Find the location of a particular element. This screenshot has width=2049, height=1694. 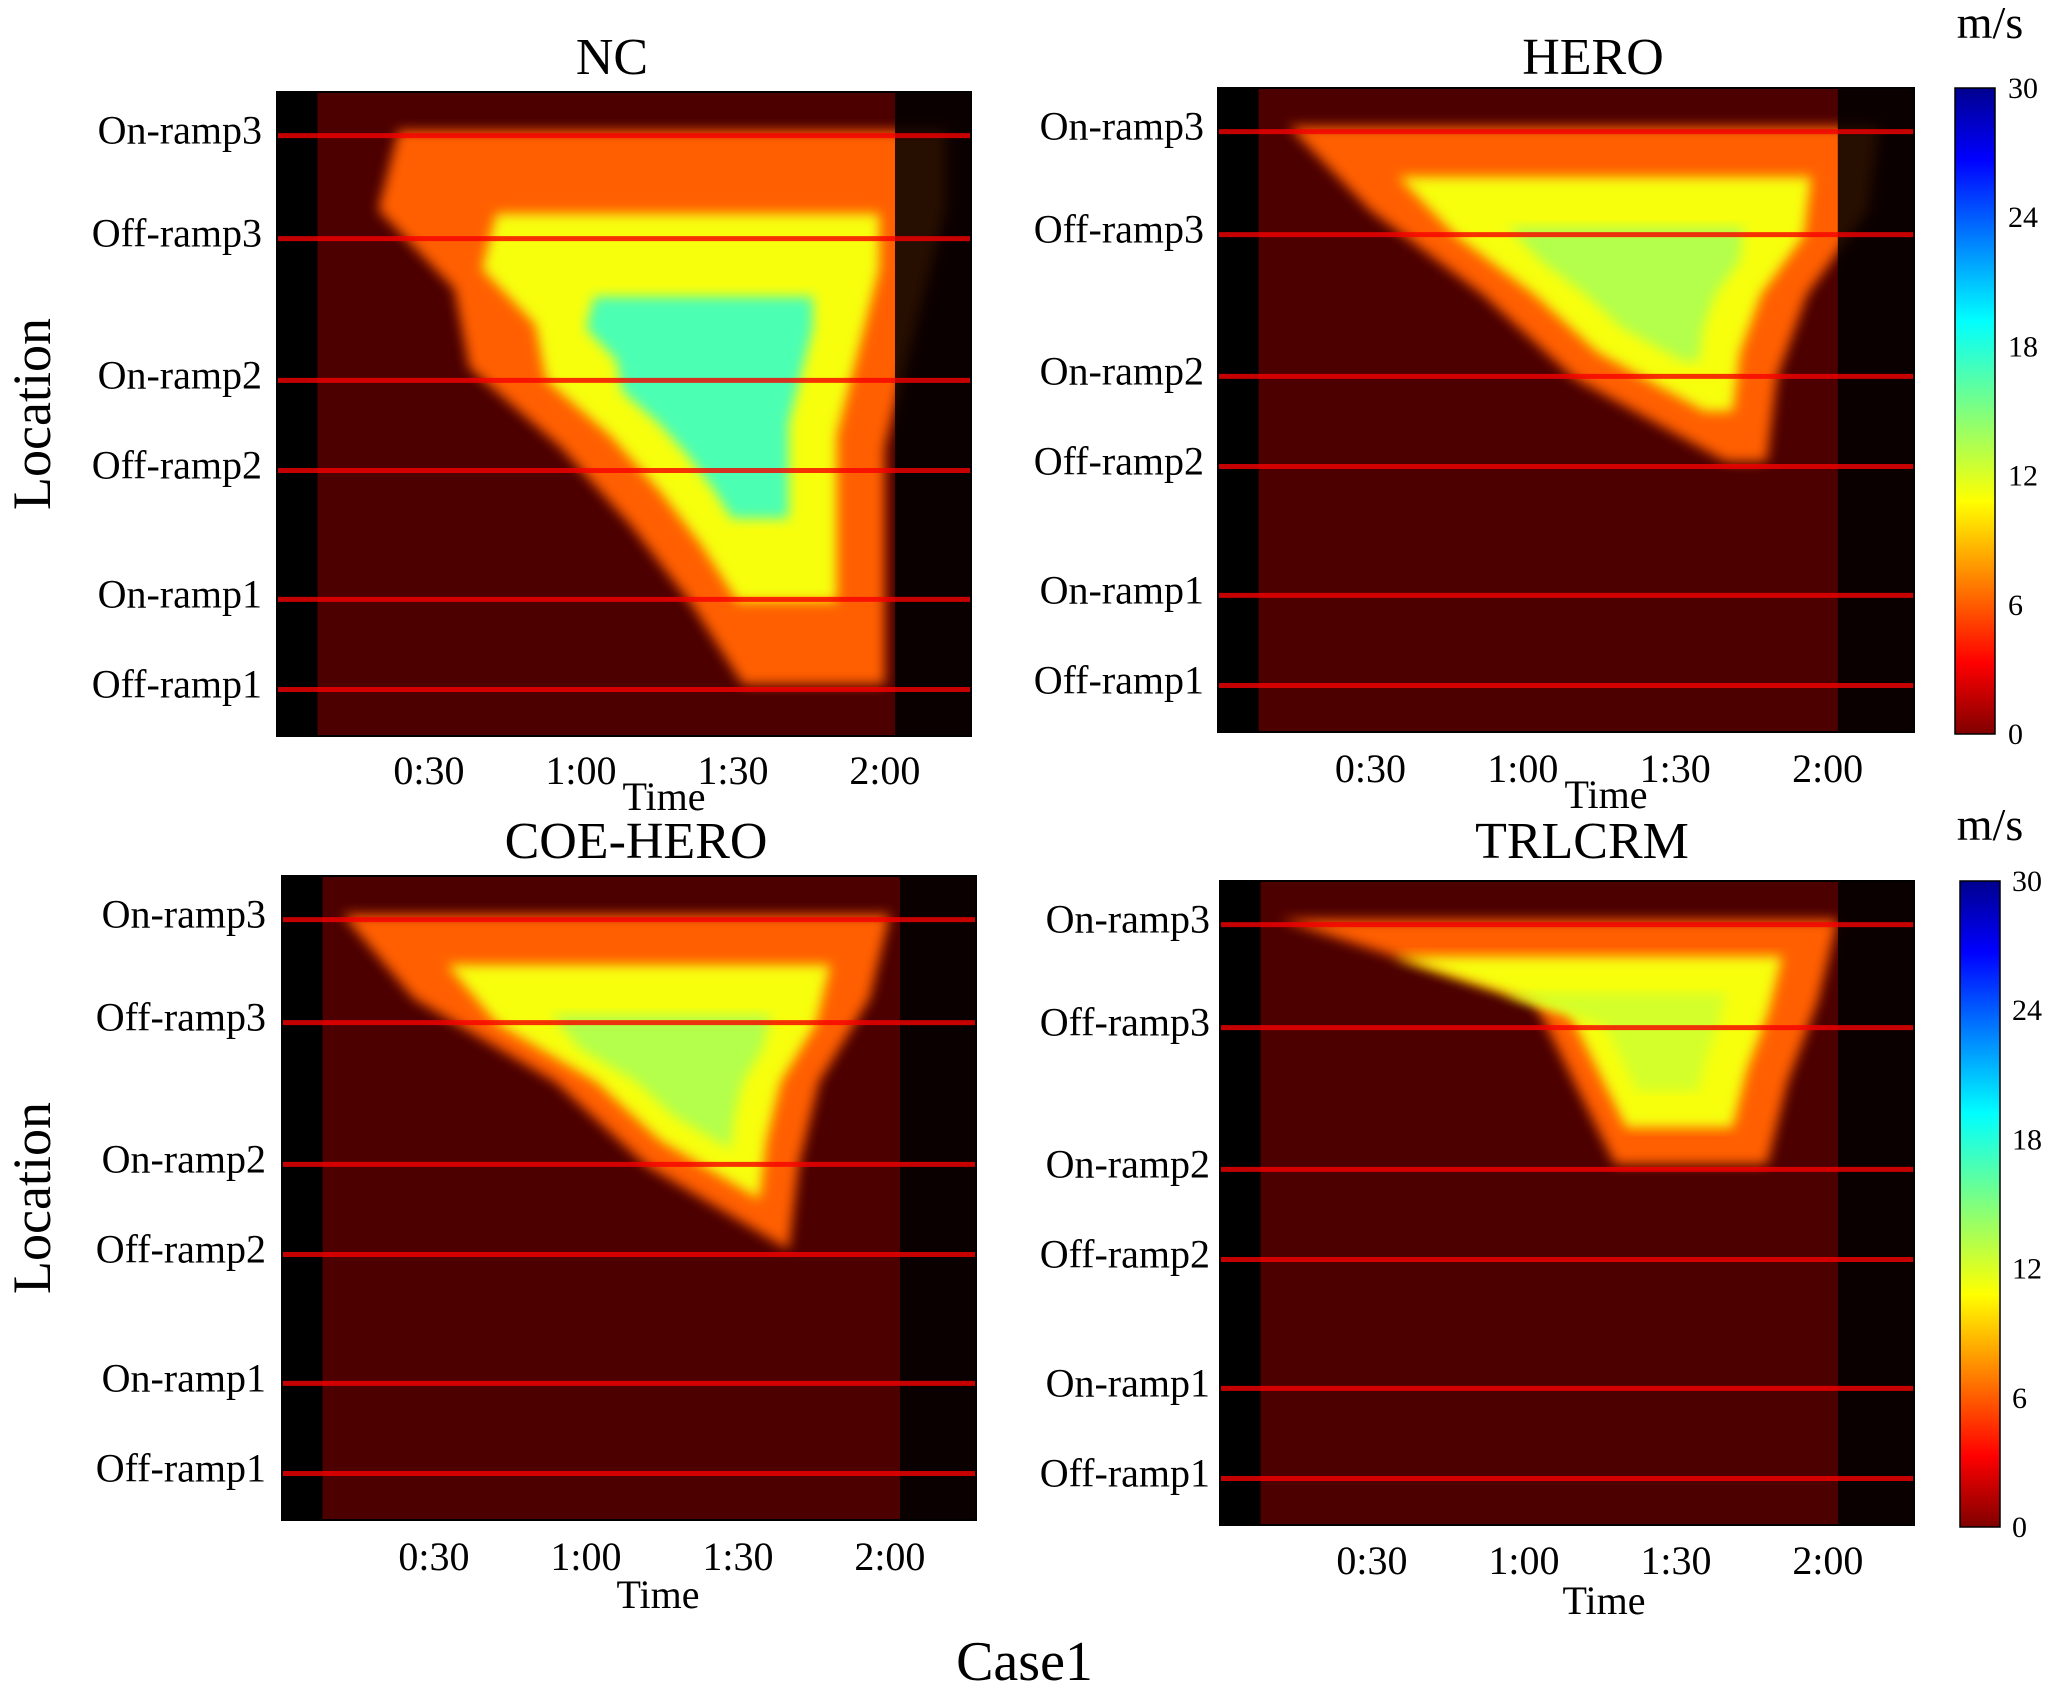

panel-title: TRLCRM is located at coordinates (1582, 841).